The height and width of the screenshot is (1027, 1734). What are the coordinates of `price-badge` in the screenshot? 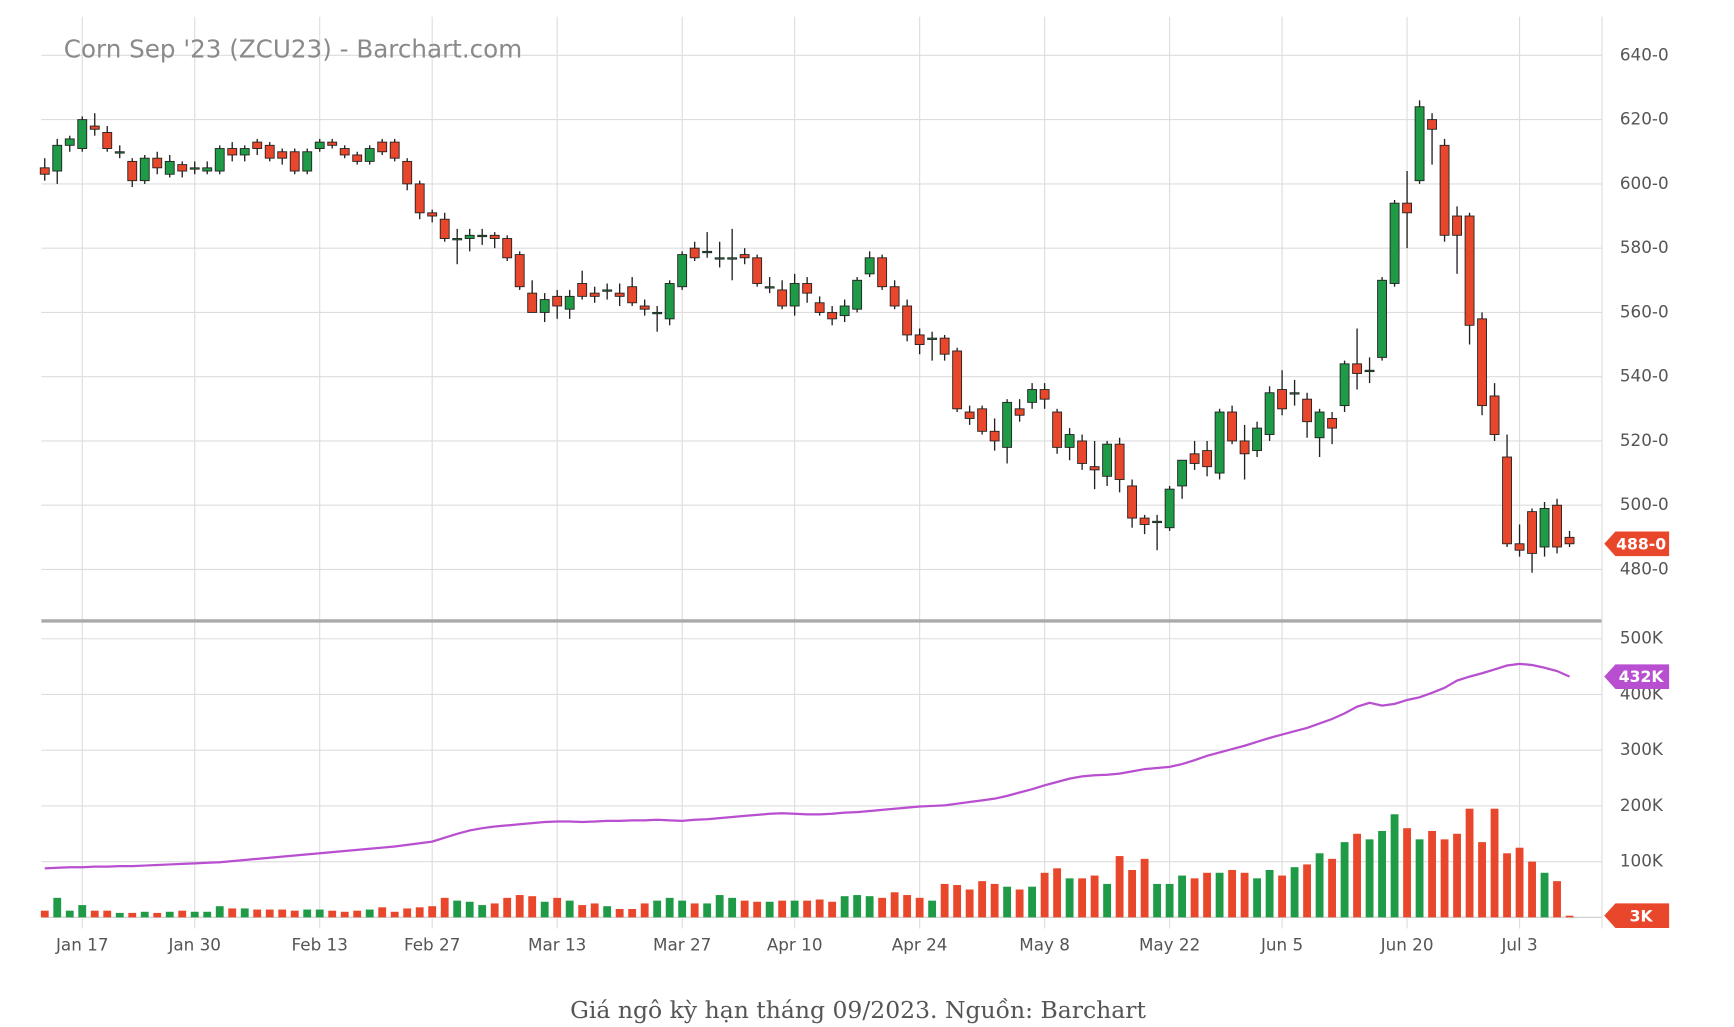 It's located at (1637, 544).